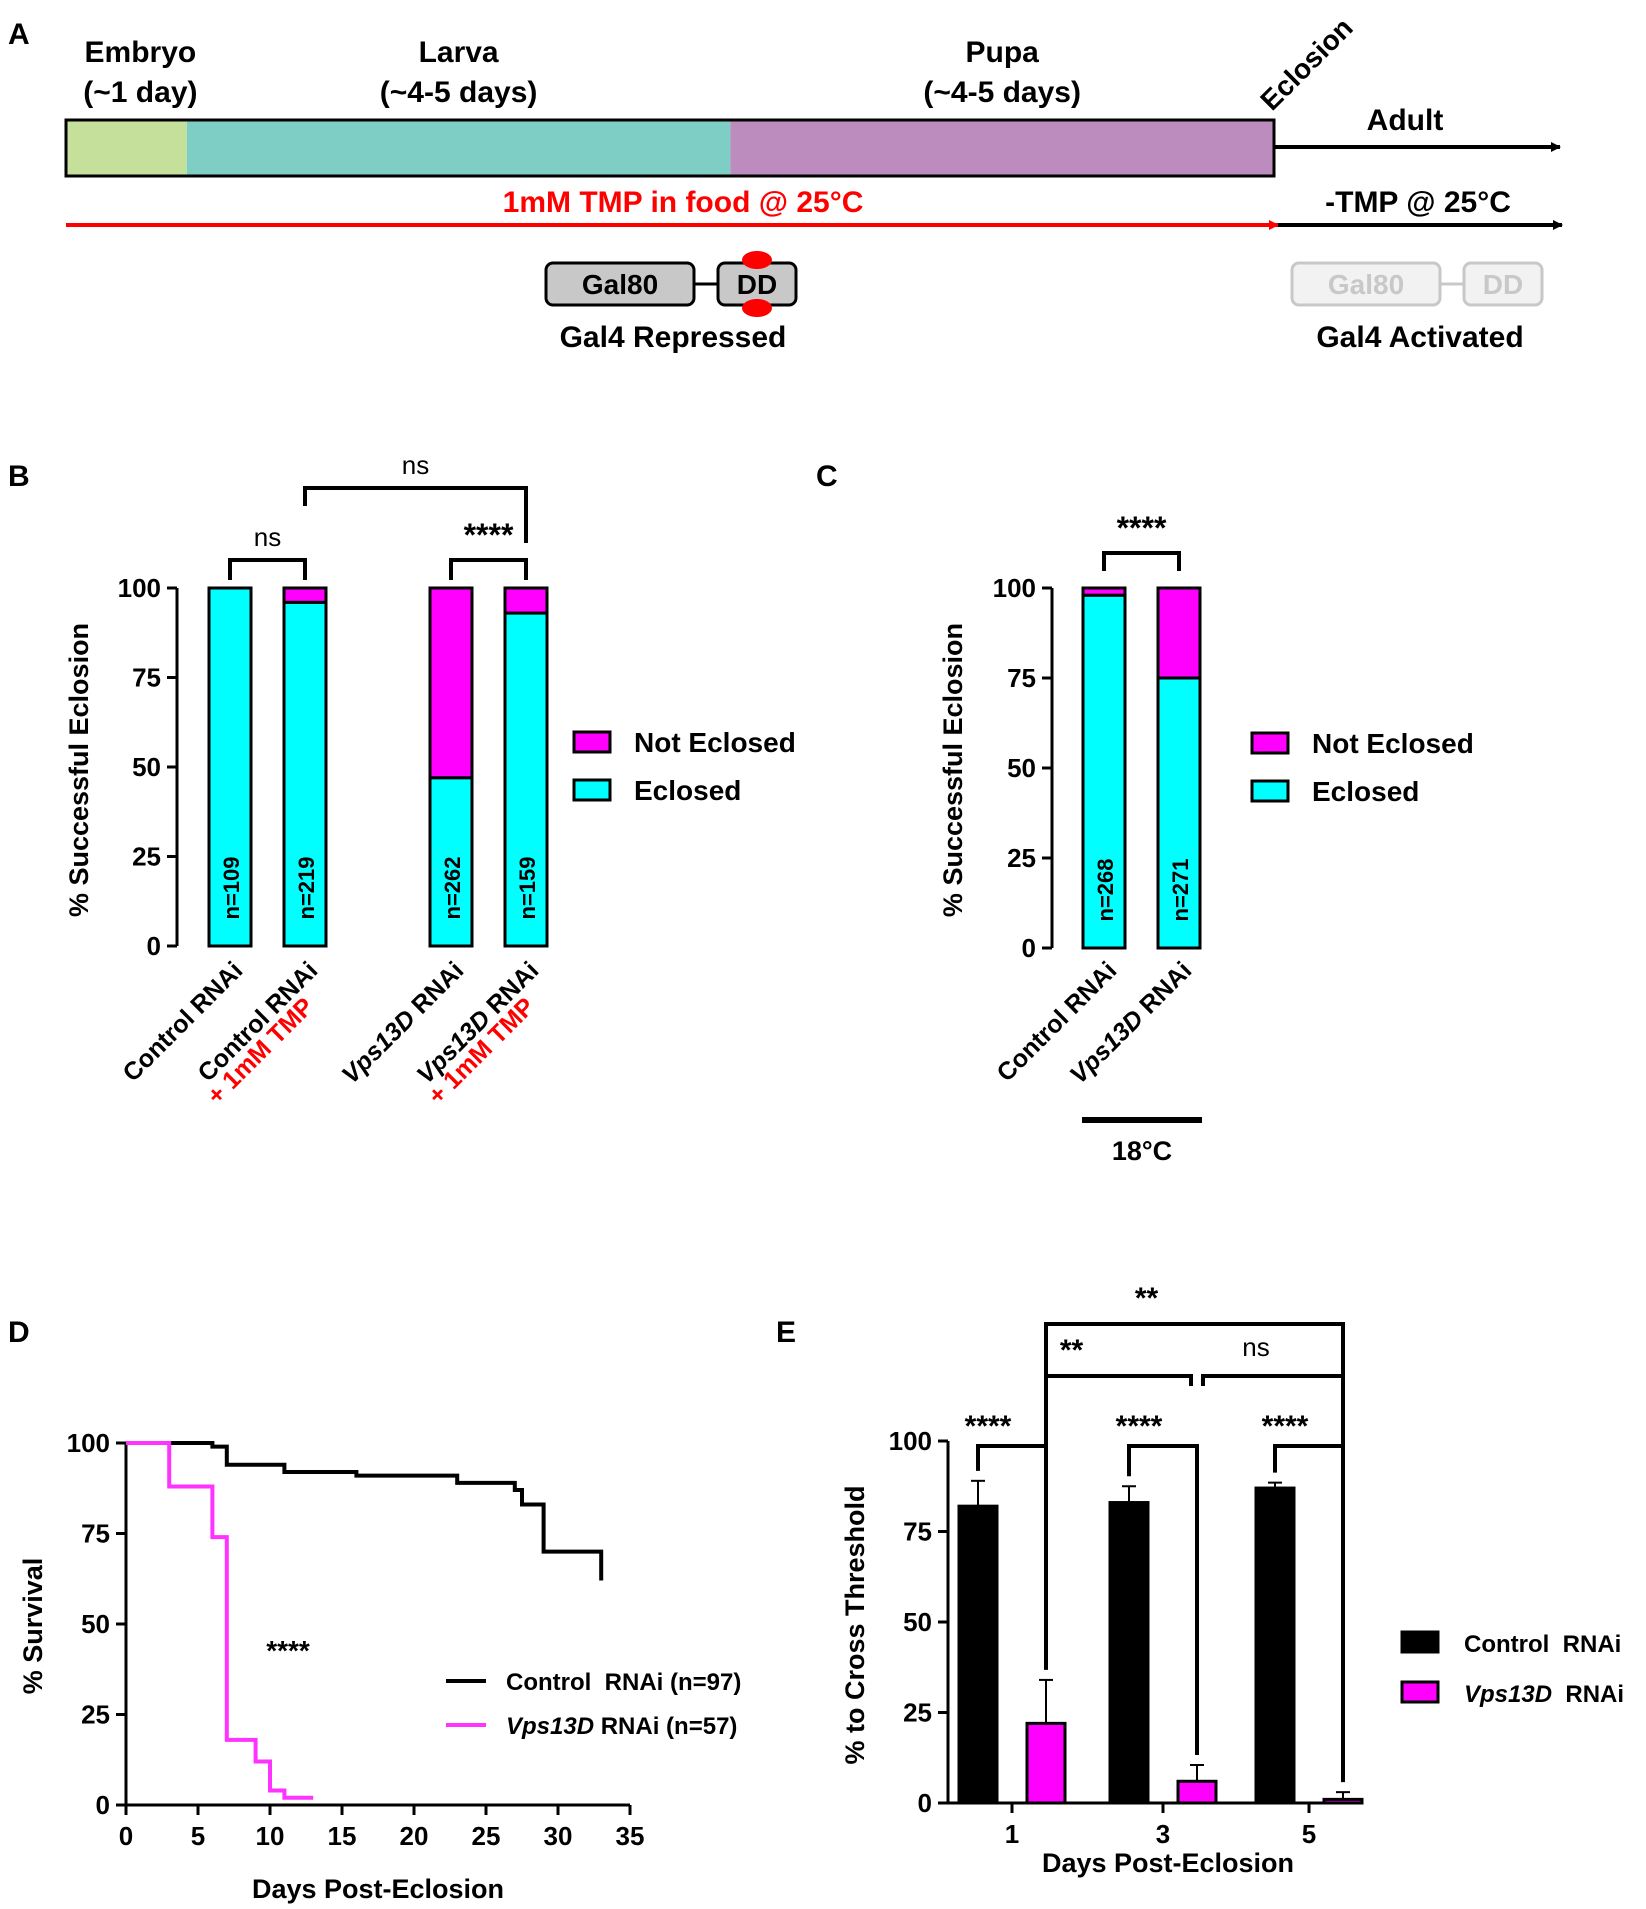  Describe the element at coordinates (270, 1836) in the screenshot. I see `x-tick-label: 10` at that location.